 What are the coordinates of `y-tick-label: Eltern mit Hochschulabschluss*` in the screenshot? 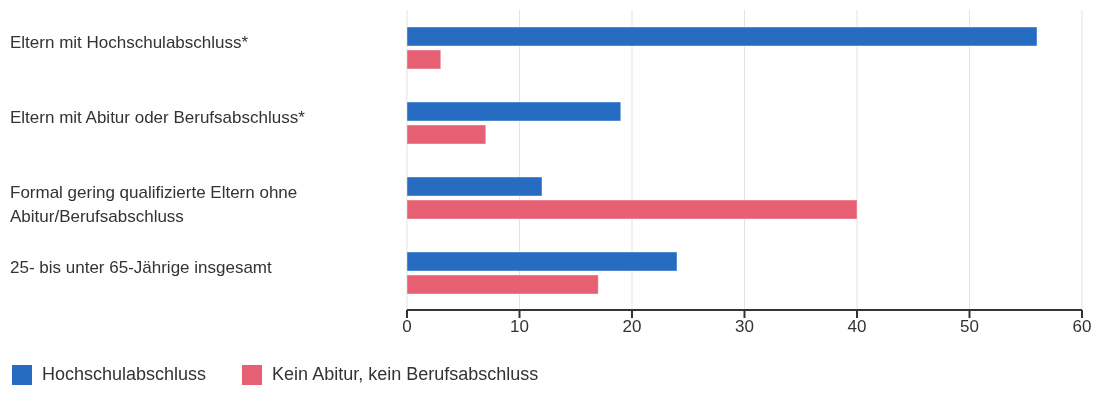 It's located at (129, 42).